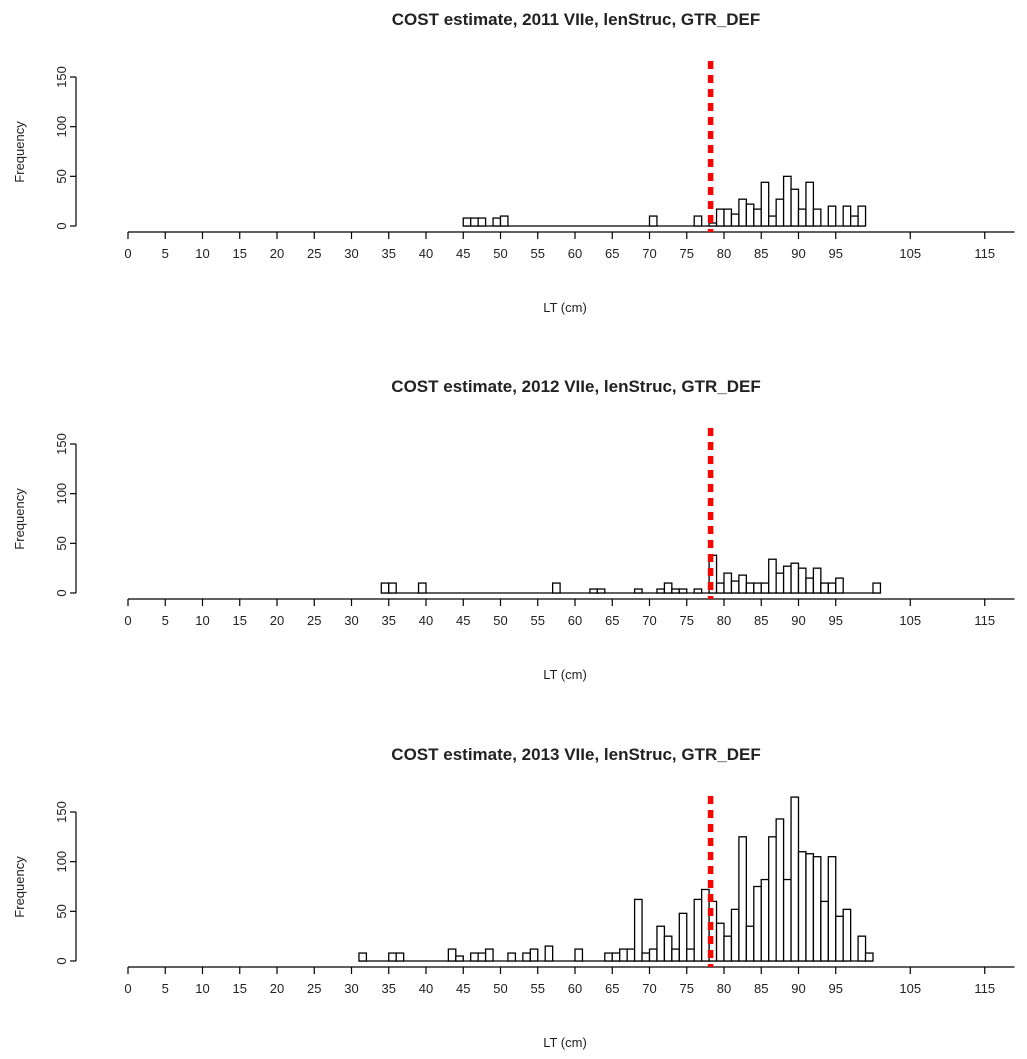 This screenshot has width=1027, height=1059. I want to click on x-tick-label: 5, so click(165, 620).